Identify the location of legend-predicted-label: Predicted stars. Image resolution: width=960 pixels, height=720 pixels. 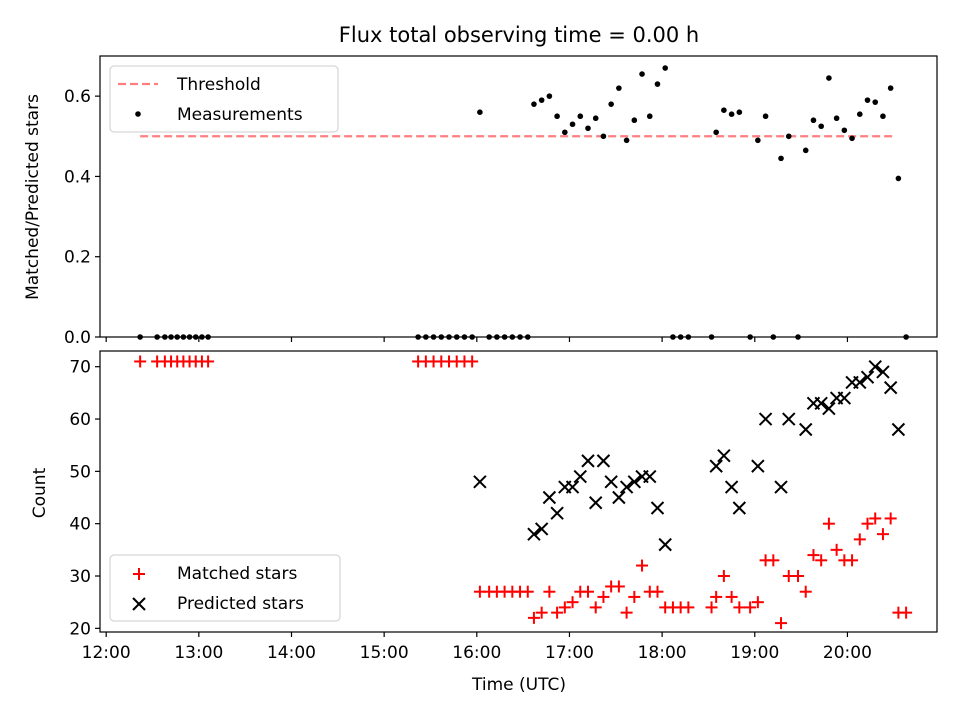
(240, 604).